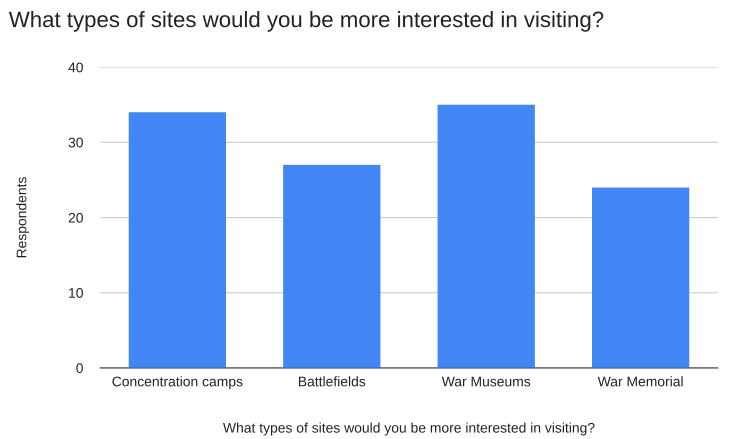 The width and height of the screenshot is (731, 439). Describe the element at coordinates (640, 381) in the screenshot. I see `x-tick-label: War Memorial` at that location.